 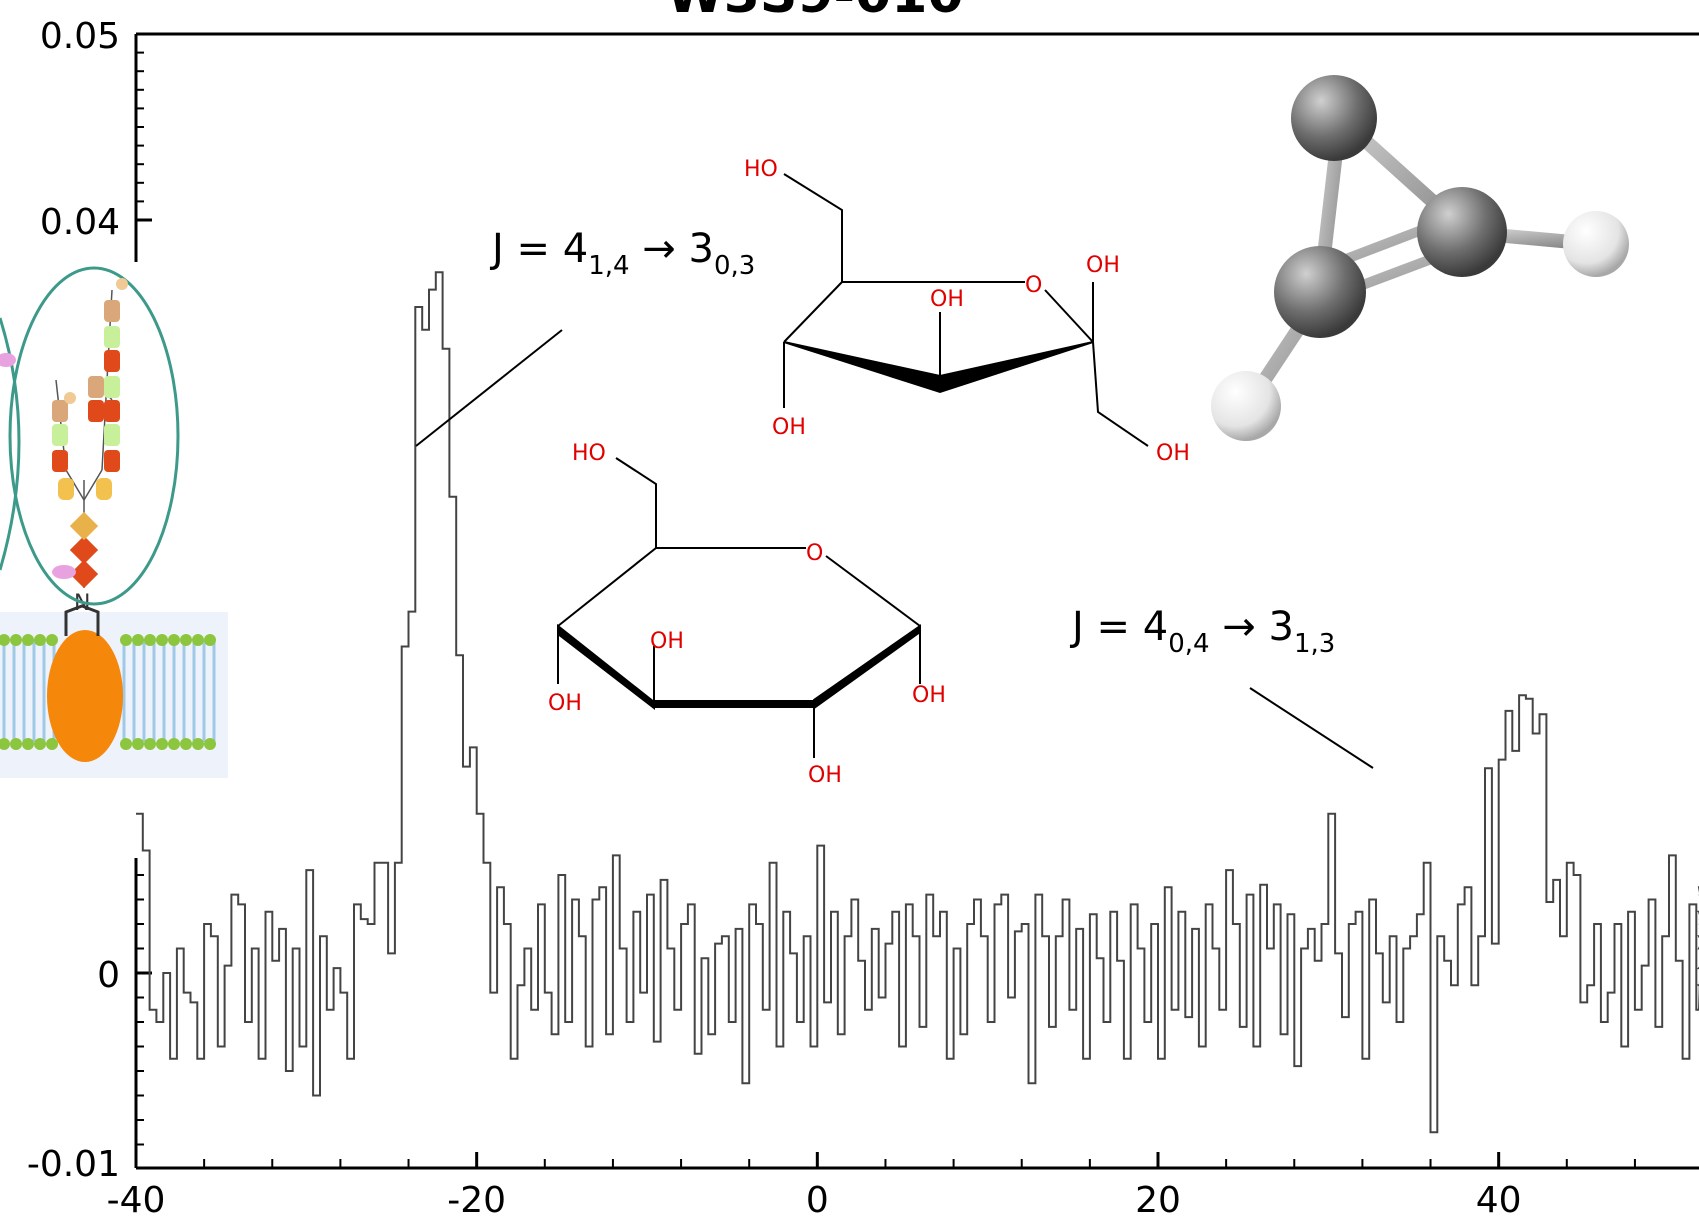 What do you see at coordinates (1103, 265) in the screenshot?
I see `fructo-label-oh-right: OH` at bounding box center [1103, 265].